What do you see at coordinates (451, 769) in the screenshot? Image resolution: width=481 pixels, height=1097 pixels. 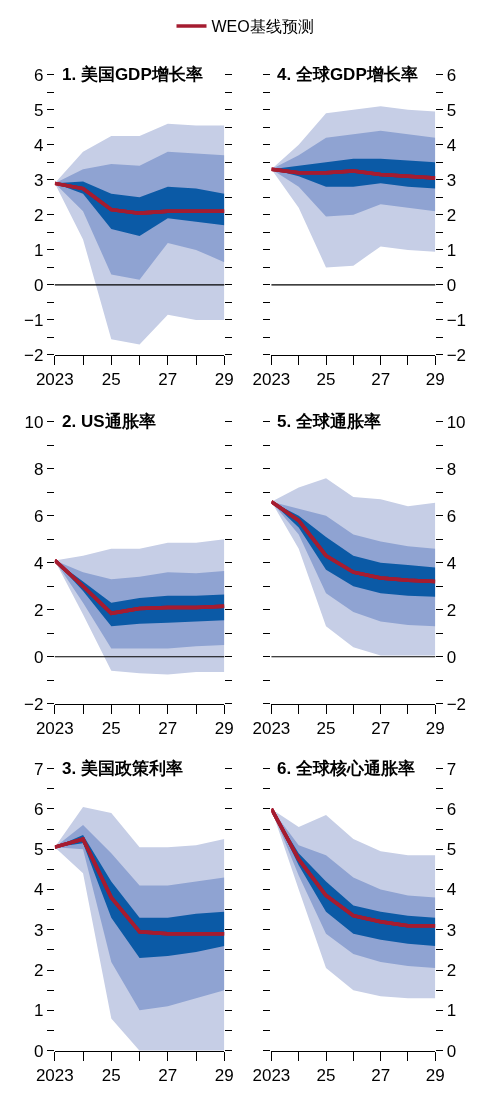 I see `y2-tick-label: 7` at bounding box center [451, 769].